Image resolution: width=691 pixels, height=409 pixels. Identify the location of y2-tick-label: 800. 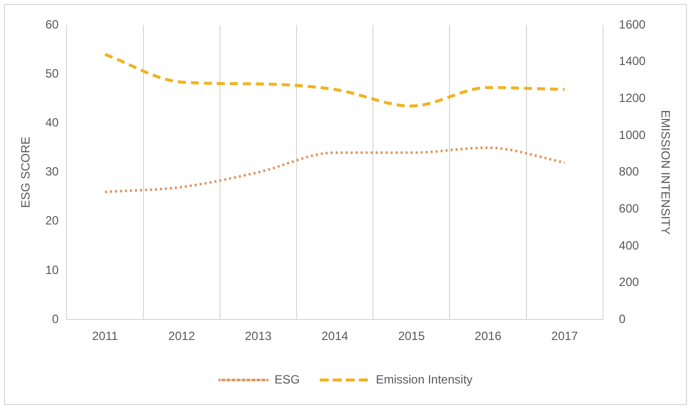
(629, 171).